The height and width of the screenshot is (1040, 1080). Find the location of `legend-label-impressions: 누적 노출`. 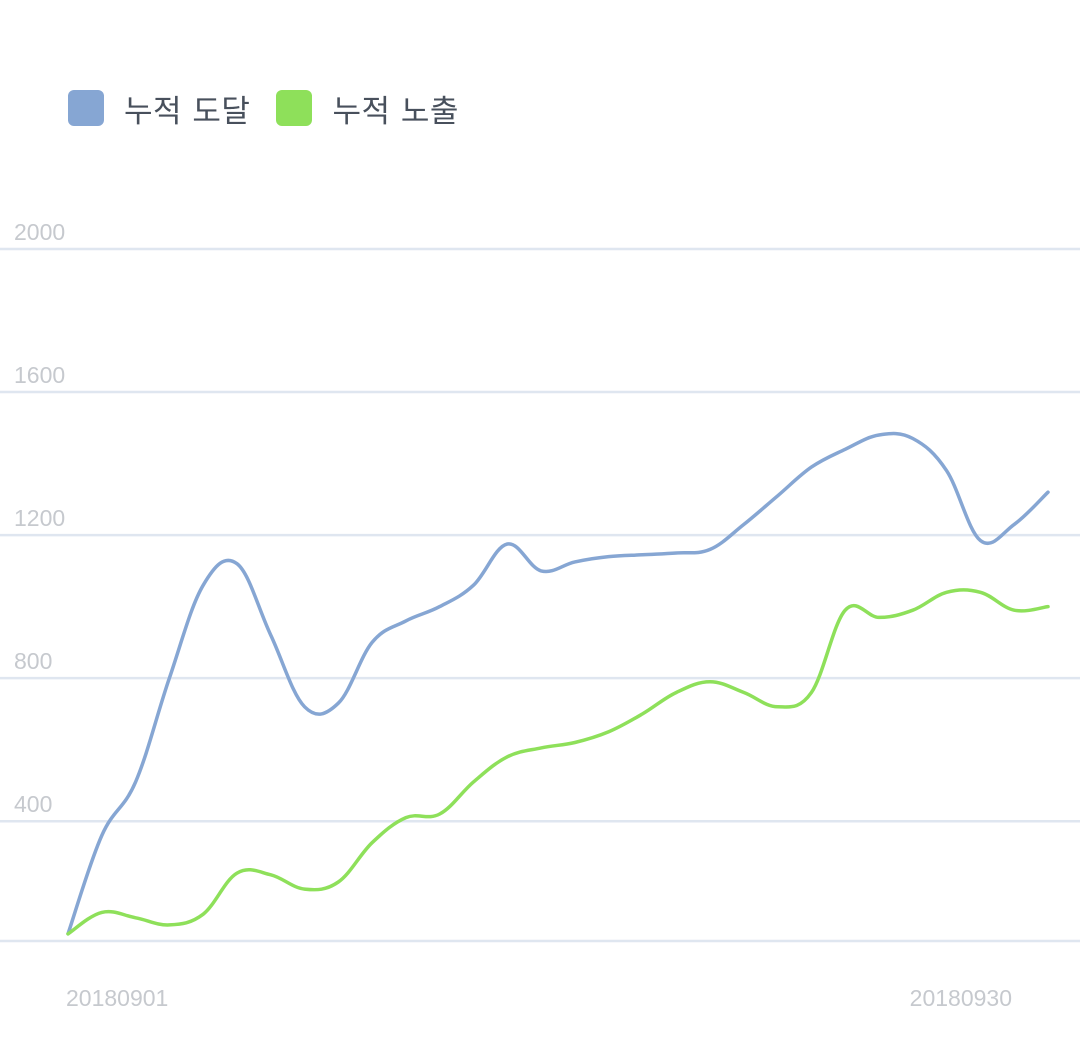

legend-label-impressions: 누적 노출 is located at coordinates (395, 111).